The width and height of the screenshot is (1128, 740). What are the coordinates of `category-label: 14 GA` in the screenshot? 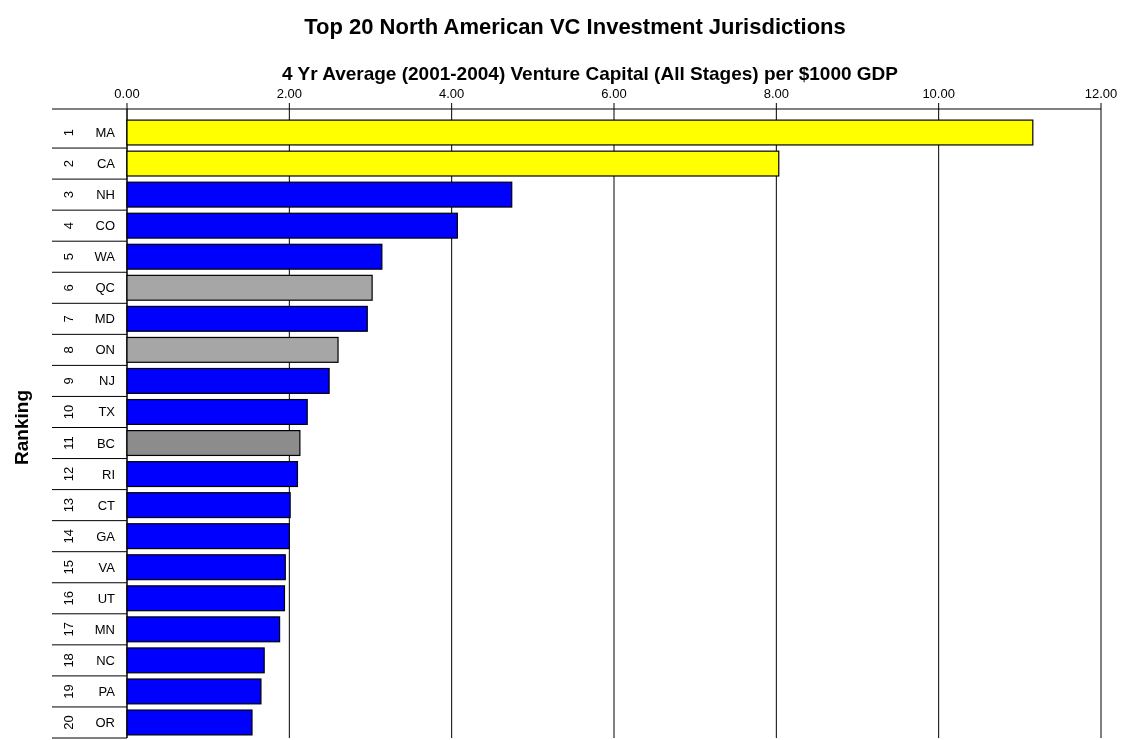 It's located at (87, 536).